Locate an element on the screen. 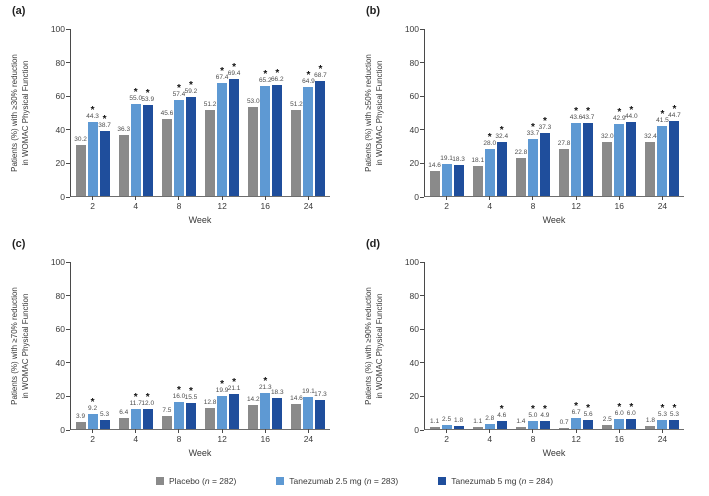 This screenshot has height=496, width=709. bar-value-label: 4.9 is located at coordinates (545, 415).